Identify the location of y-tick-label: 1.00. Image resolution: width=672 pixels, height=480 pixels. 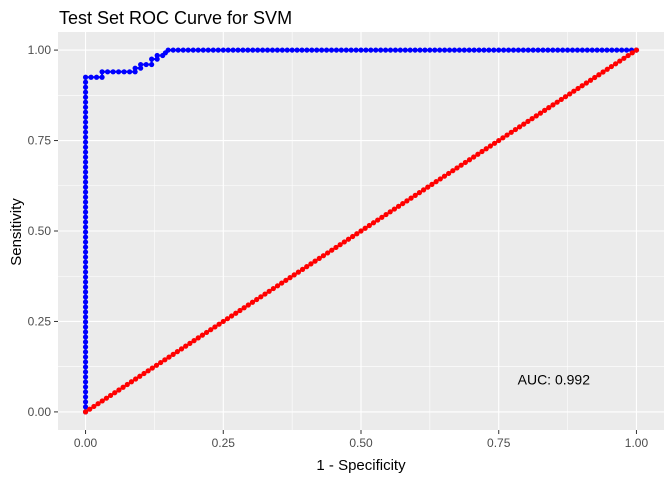
(40, 50).